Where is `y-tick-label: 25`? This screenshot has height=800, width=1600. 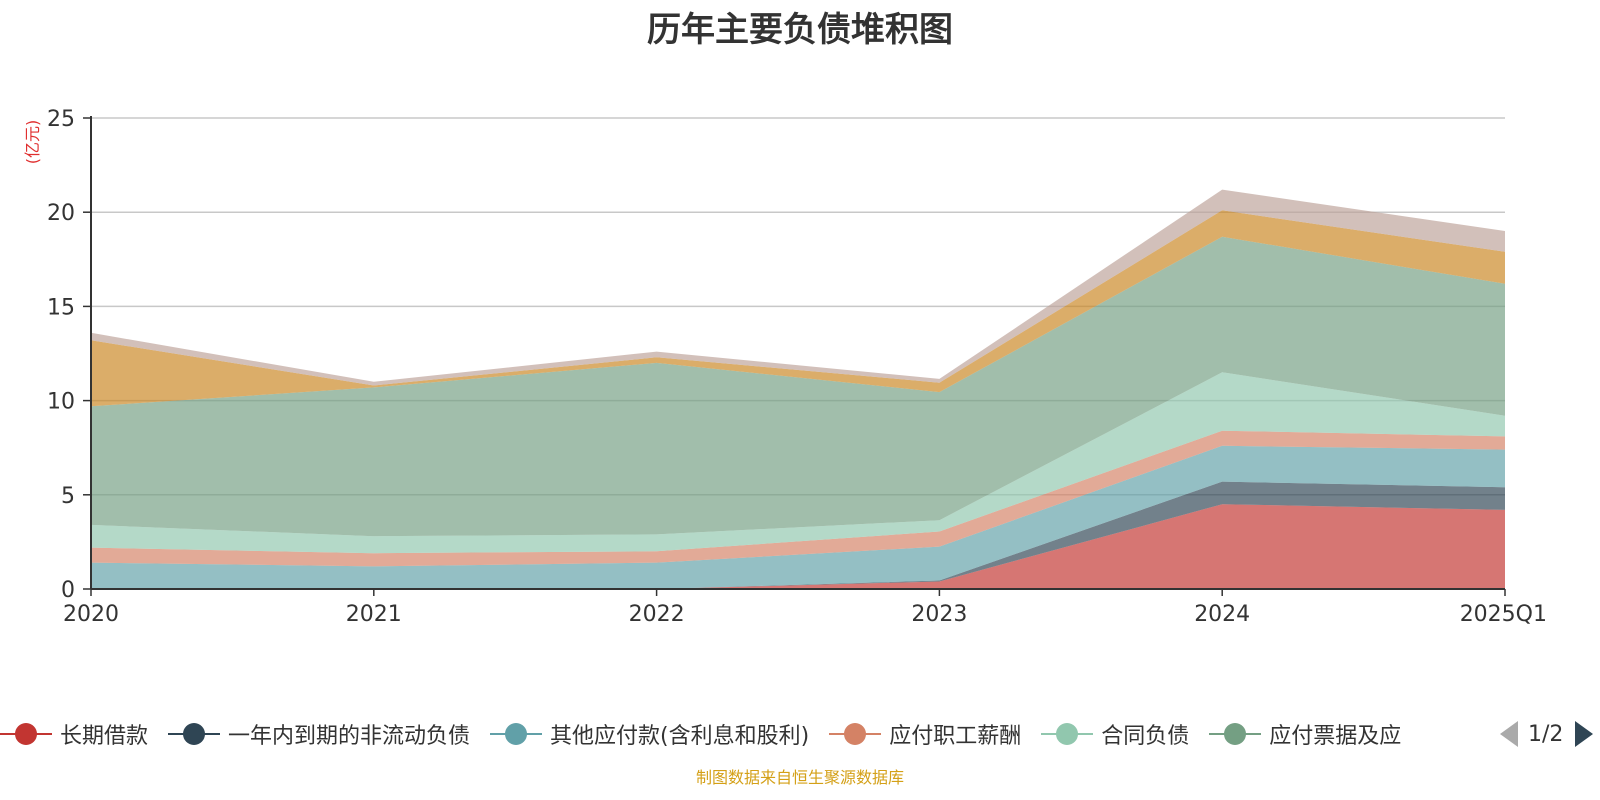 y-tick-label: 25 is located at coordinates (61, 119).